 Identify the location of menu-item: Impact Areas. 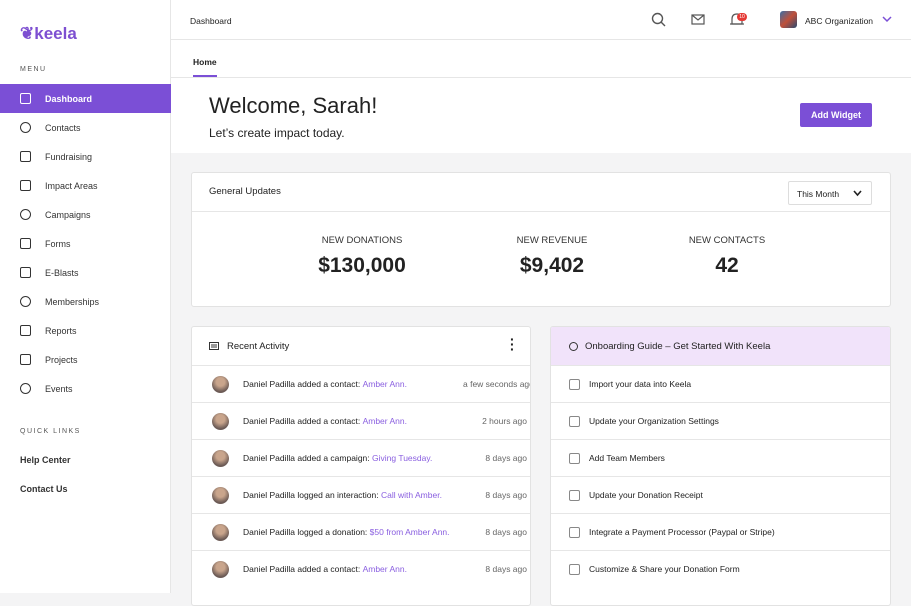
(85, 185).